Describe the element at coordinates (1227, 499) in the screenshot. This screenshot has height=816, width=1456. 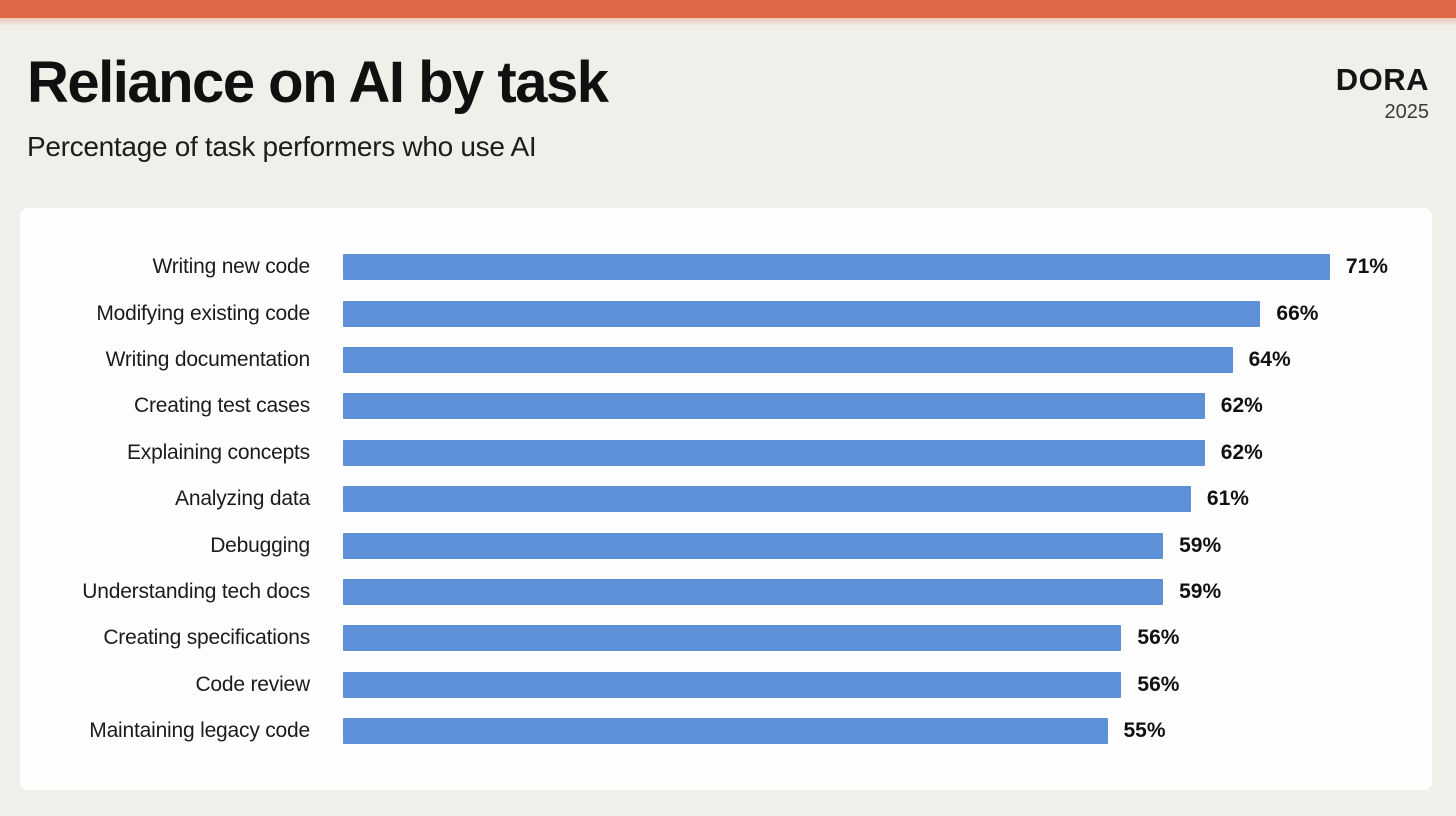
I see `bar-value: 61%` at that location.